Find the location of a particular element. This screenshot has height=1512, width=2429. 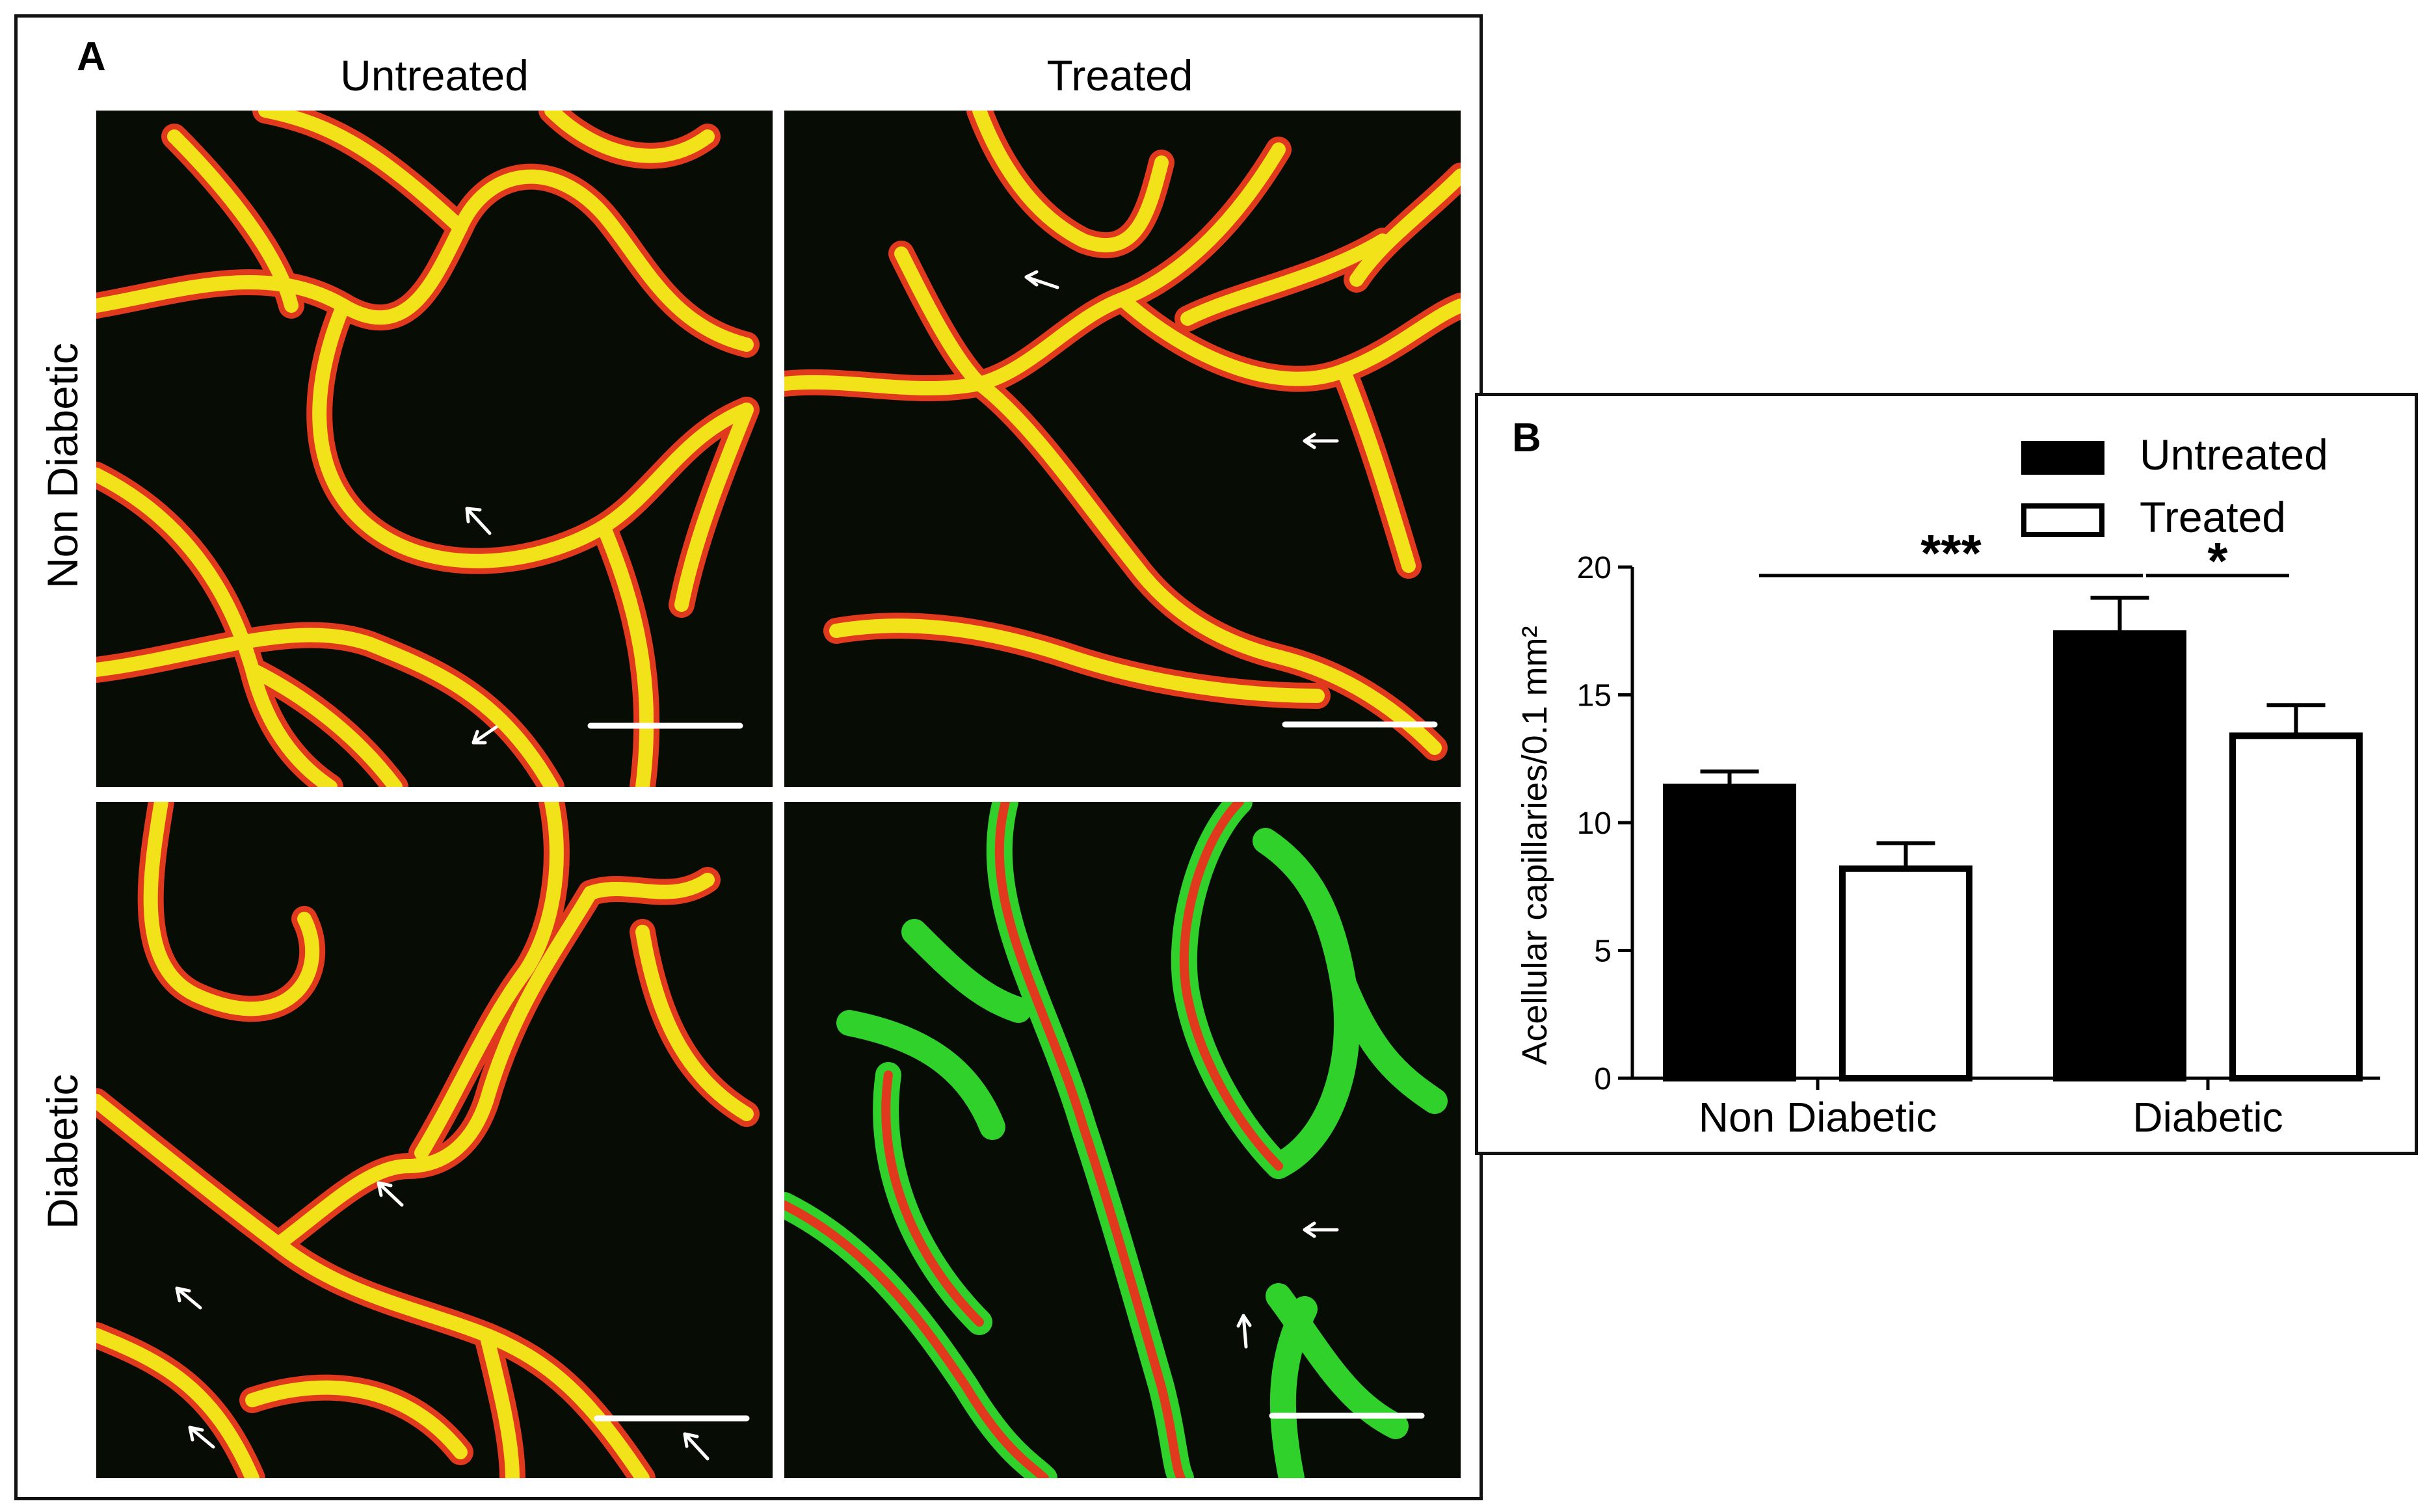

x-category-label: Non Diabetic is located at coordinates (1818, 1117).